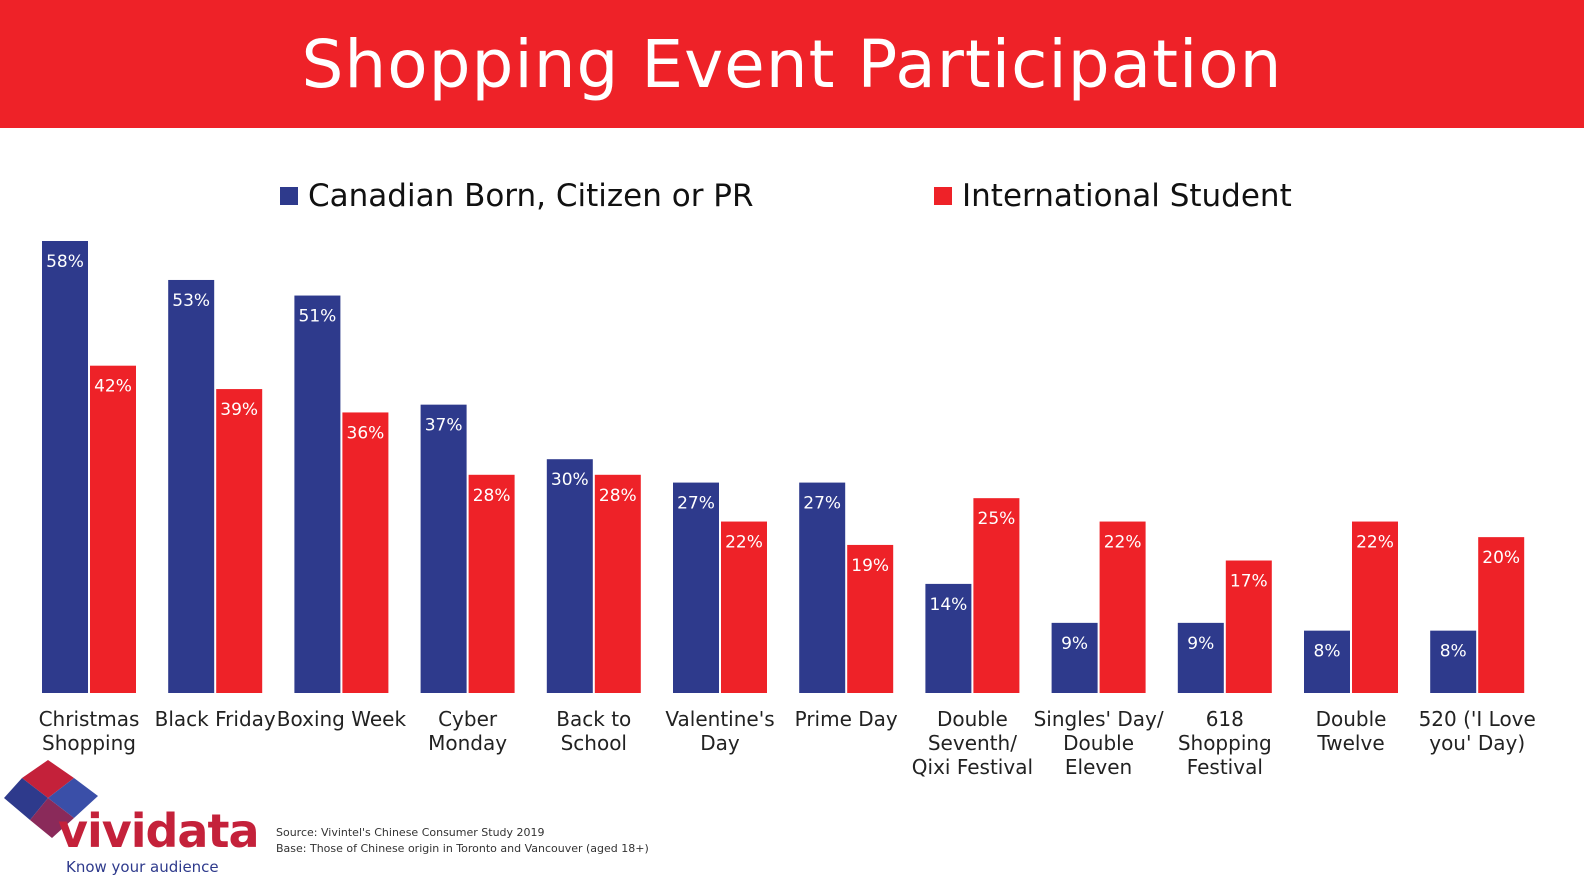 The height and width of the screenshot is (888, 1584). What do you see at coordinates (846, 719) in the screenshot?
I see `category-label-6: Prime Day` at bounding box center [846, 719].